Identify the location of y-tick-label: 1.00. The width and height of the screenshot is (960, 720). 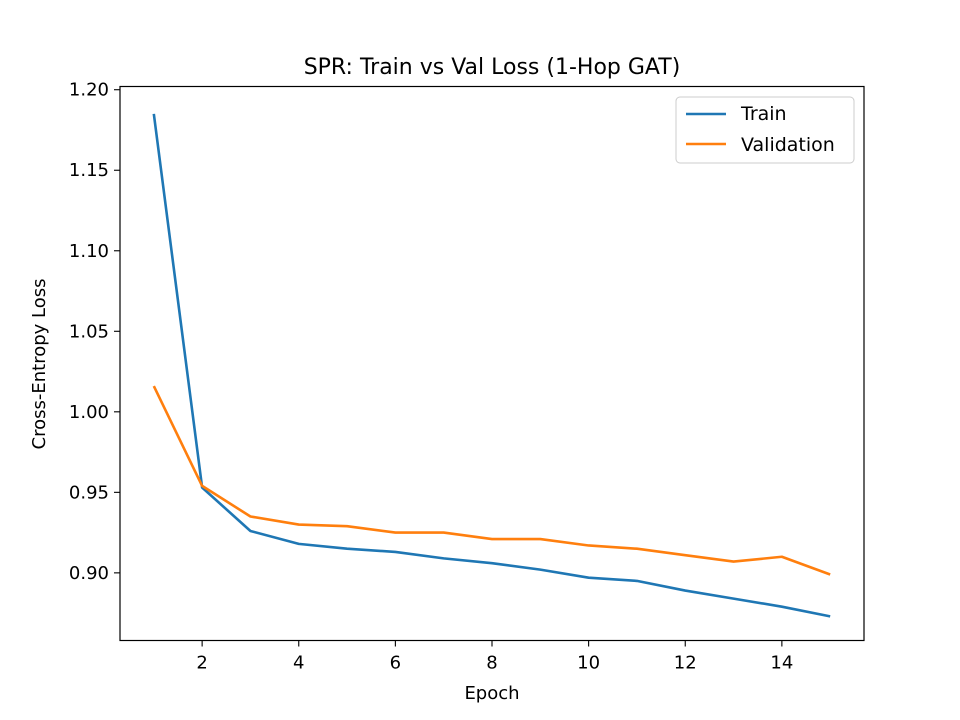
(89, 412).